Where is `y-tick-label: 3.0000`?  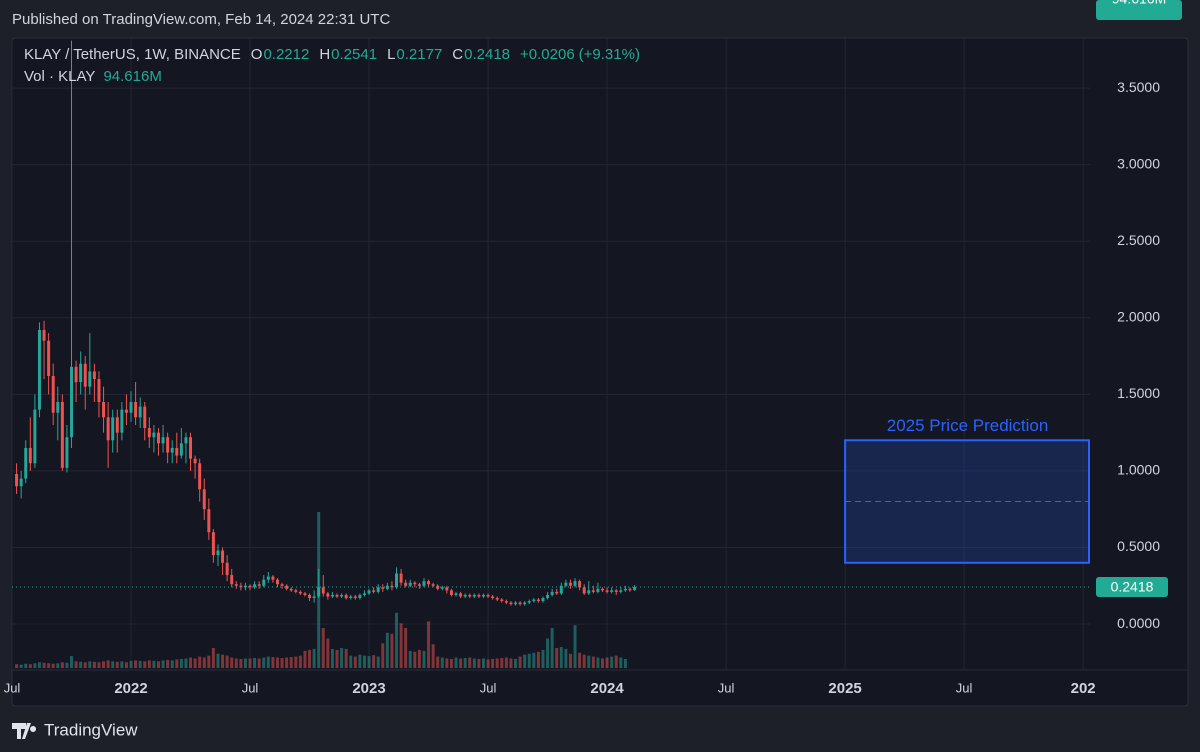 y-tick-label: 3.0000 is located at coordinates (1138, 163).